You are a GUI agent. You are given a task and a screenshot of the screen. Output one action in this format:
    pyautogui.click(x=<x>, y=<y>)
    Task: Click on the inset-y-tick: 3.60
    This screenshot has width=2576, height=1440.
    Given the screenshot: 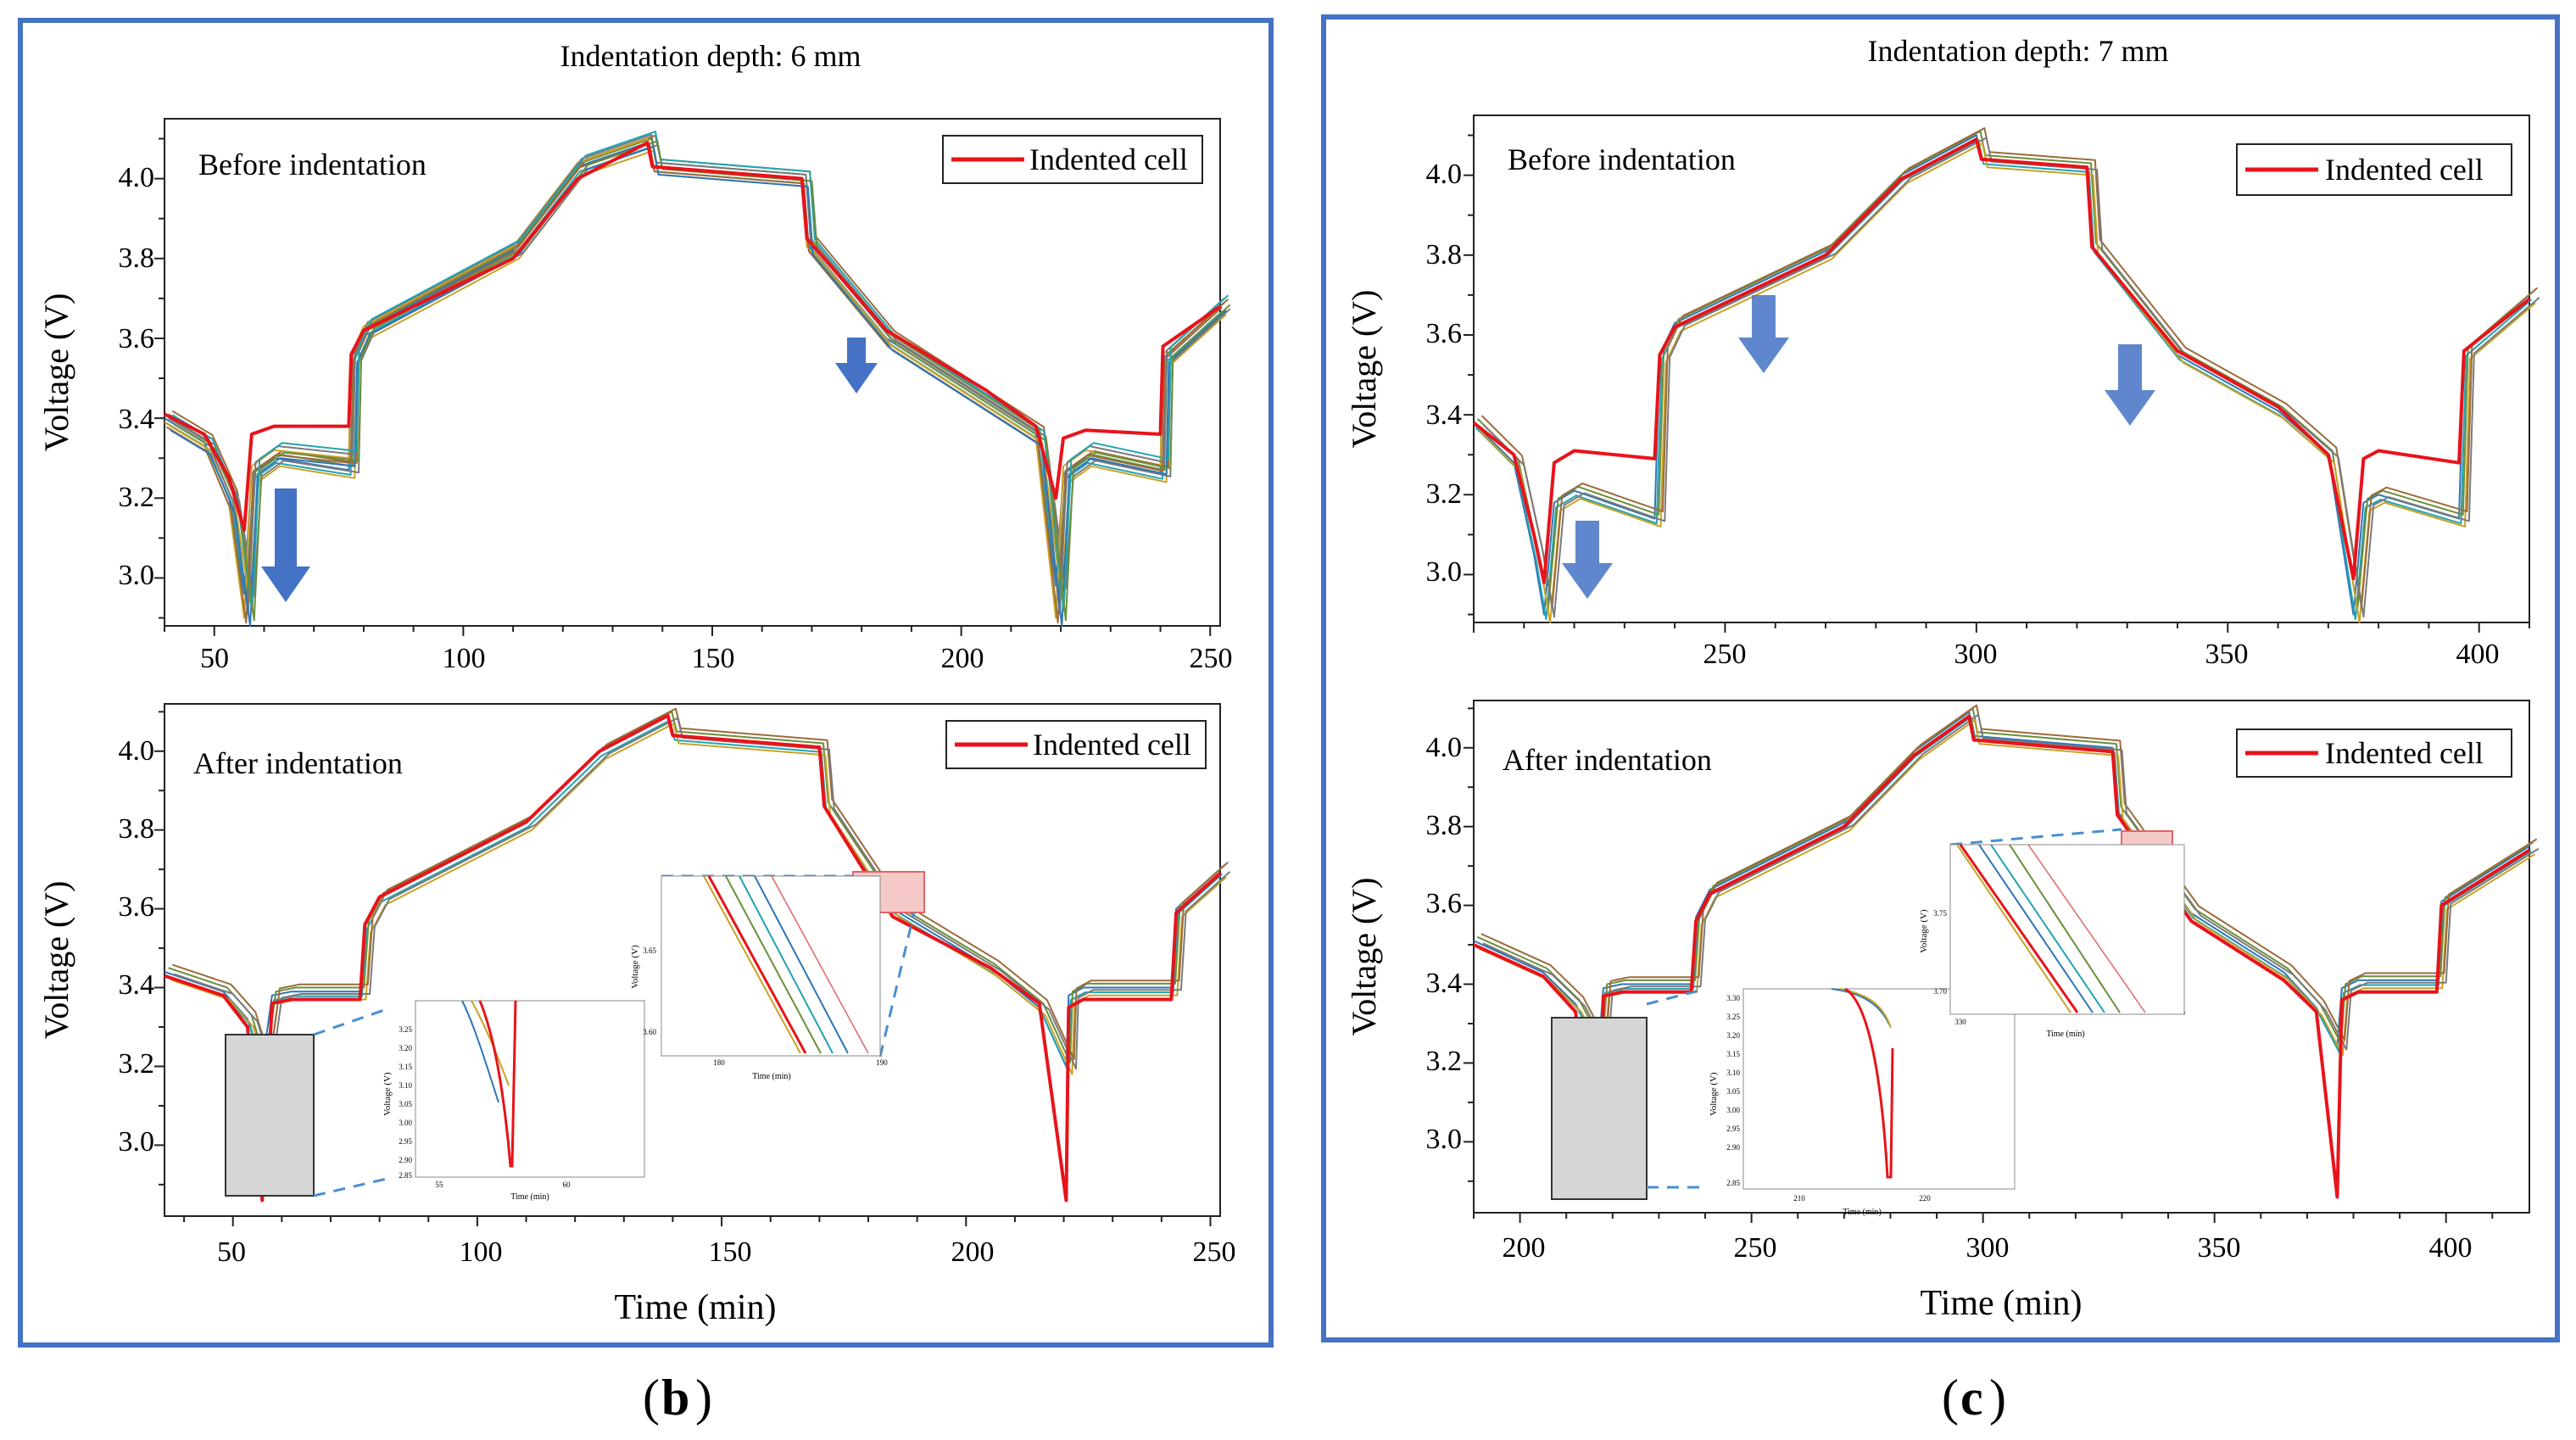 What is the action you would take?
    pyautogui.click(x=649, y=1032)
    